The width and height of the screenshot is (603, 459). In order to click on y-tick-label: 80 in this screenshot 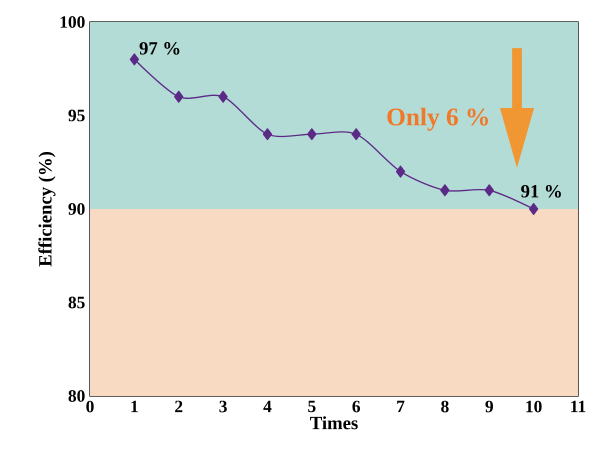, I will do `click(76, 396)`.